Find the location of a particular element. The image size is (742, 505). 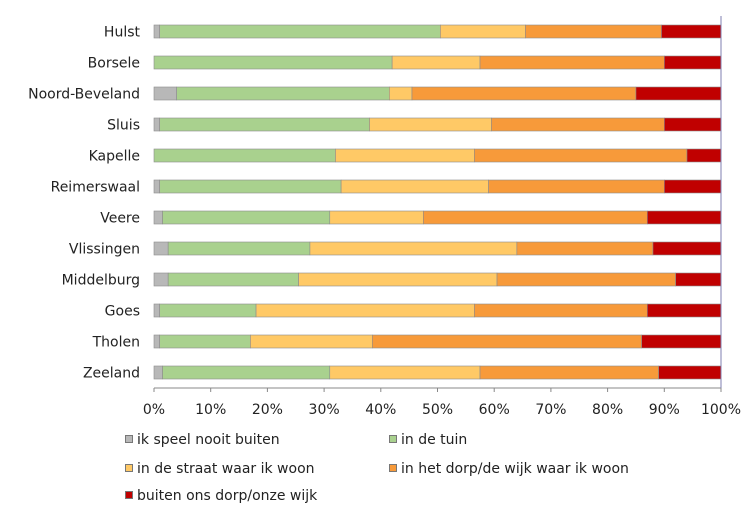

x-tick-label: 50% is located at coordinates (437, 410).